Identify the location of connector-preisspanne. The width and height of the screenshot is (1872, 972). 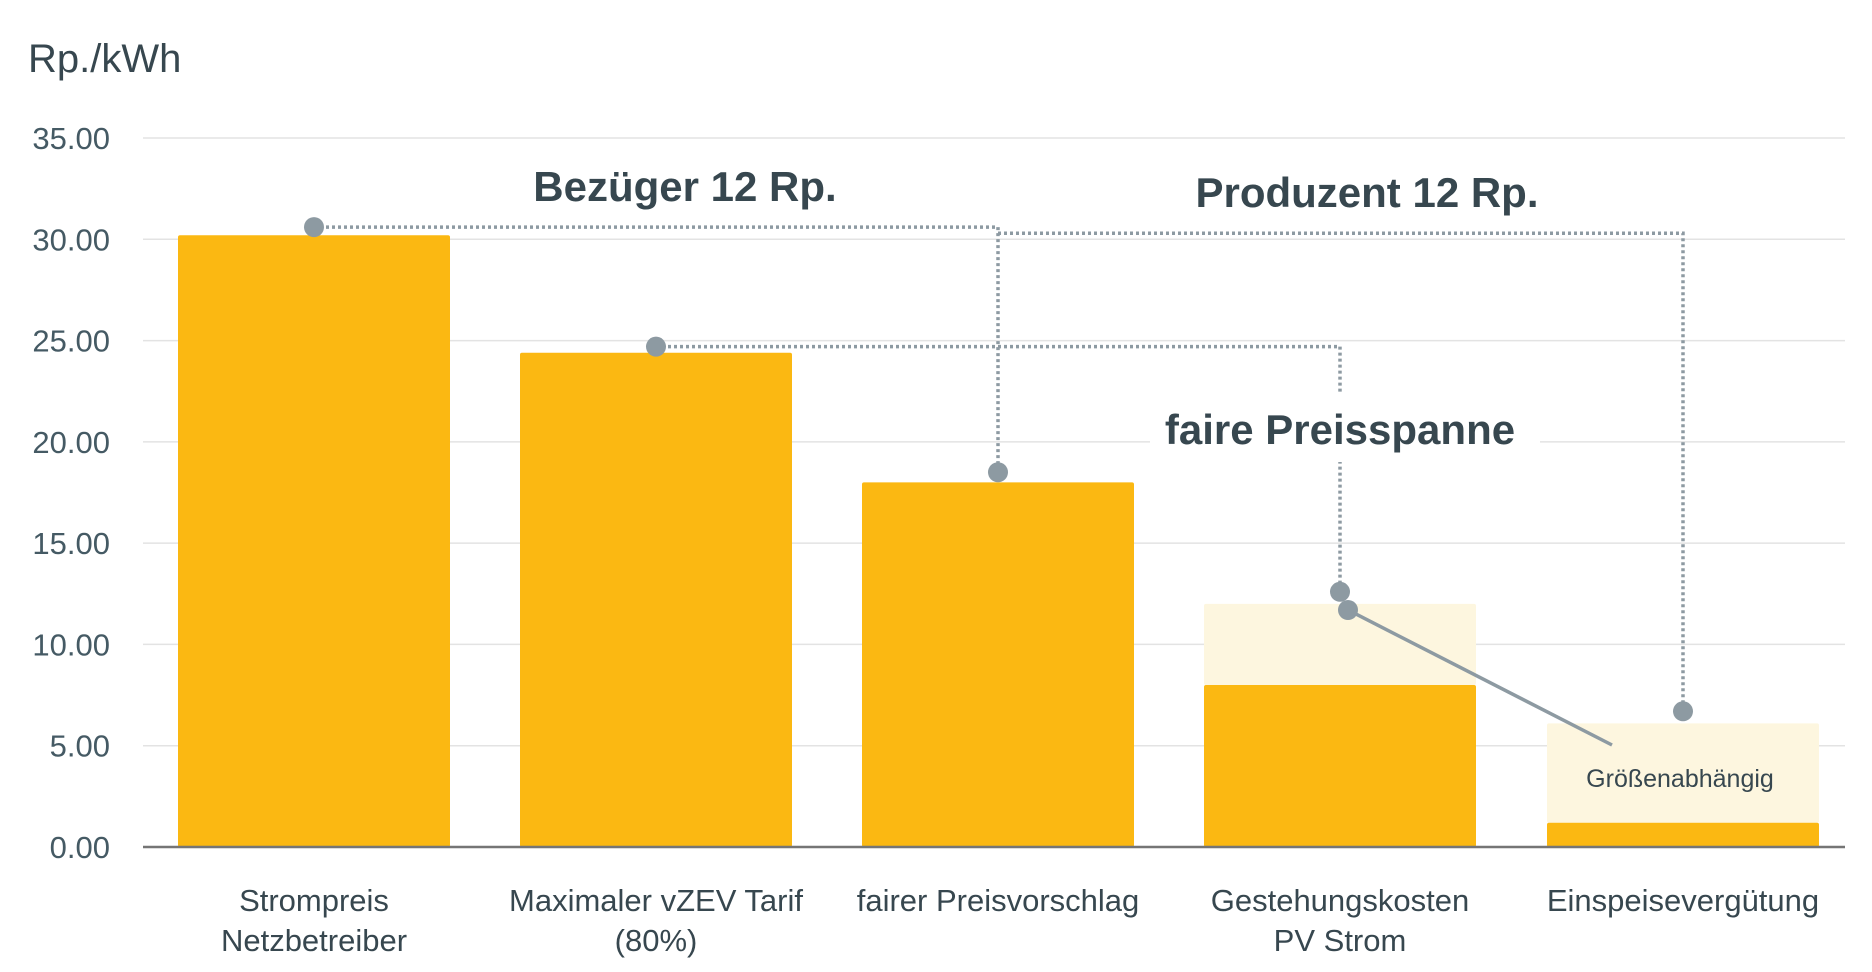
(999, 468).